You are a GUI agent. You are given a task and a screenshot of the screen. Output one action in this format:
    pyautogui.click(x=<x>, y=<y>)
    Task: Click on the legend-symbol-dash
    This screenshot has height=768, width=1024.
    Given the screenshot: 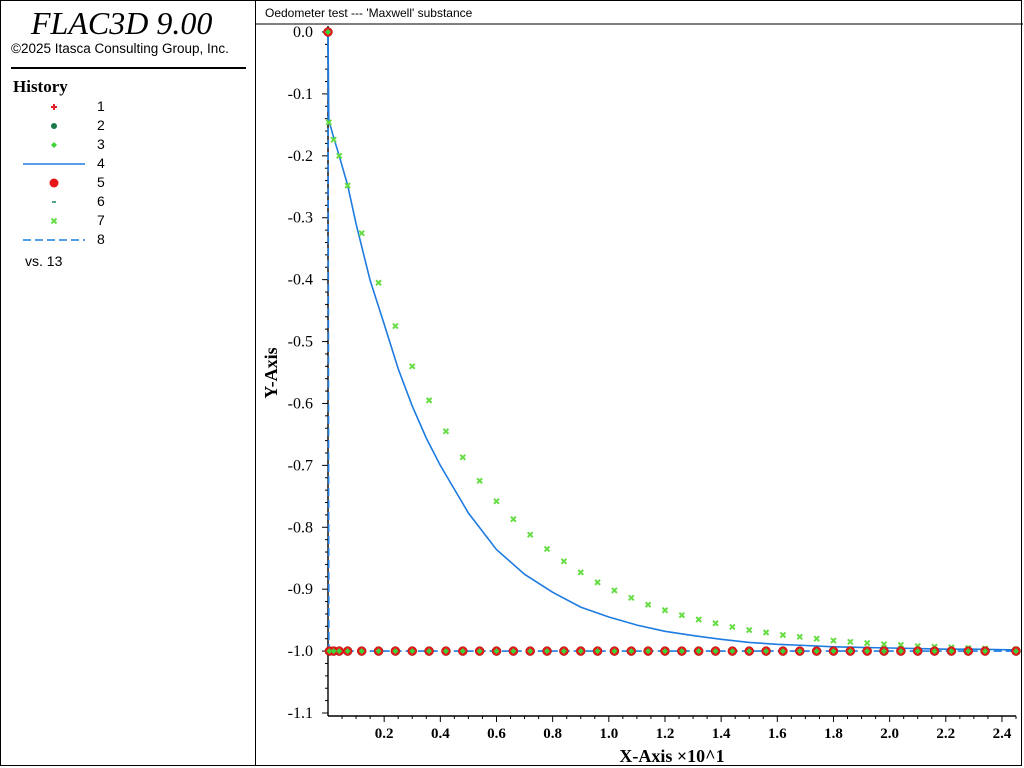 What is the action you would take?
    pyautogui.click(x=54, y=202)
    